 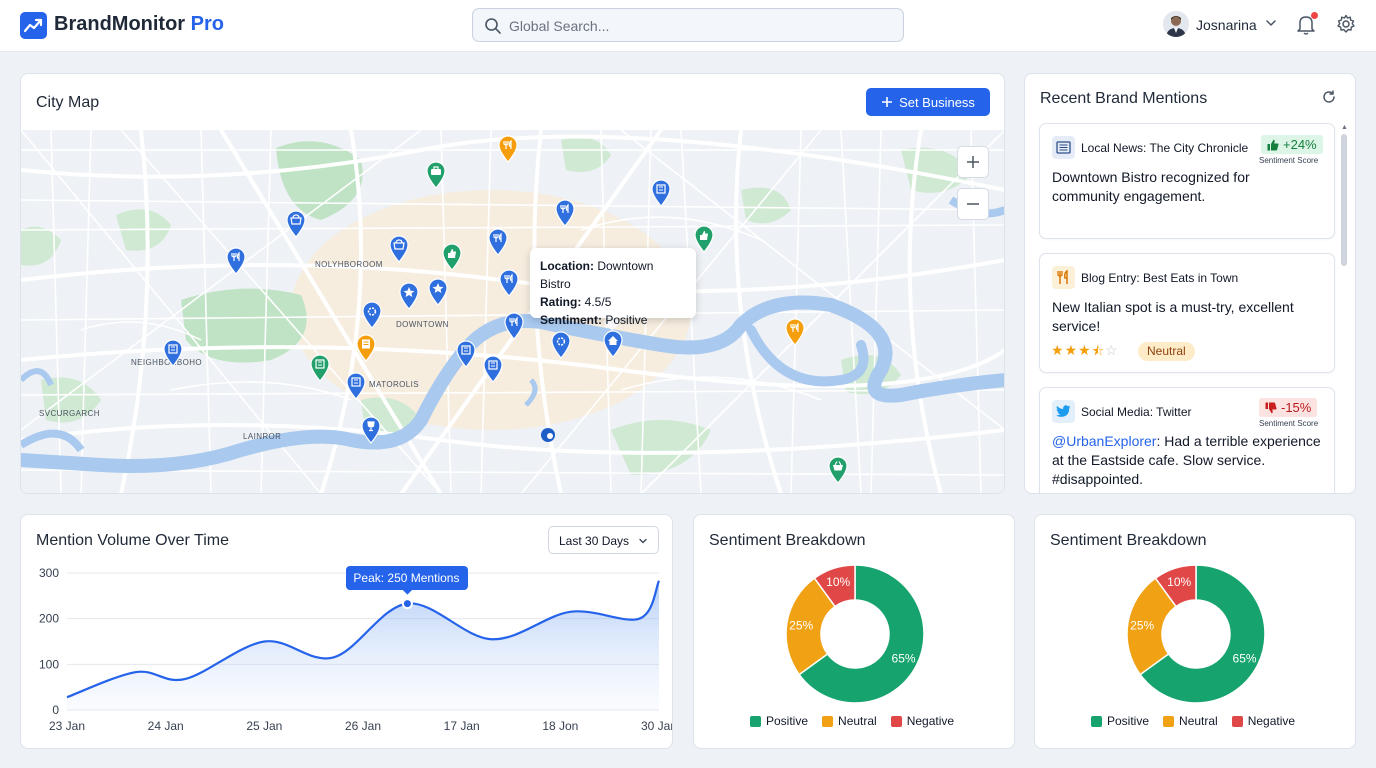 What do you see at coordinates (1063, 411) in the screenshot?
I see `twitter-icon` at bounding box center [1063, 411].